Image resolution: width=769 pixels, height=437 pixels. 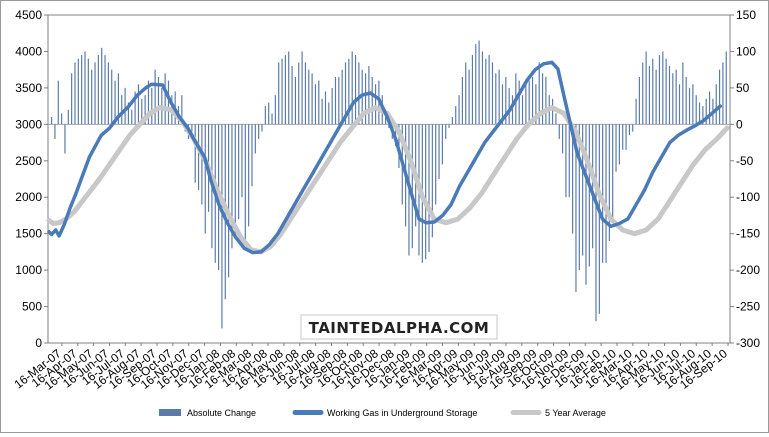 What do you see at coordinates (746, 15) in the screenshot?
I see `y-right-tick-label: 150` at bounding box center [746, 15].